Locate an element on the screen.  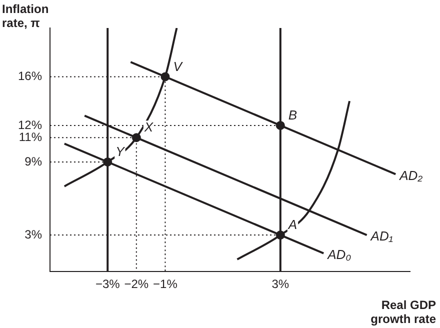
x-tick-label: −1% is located at coordinates (165, 284).